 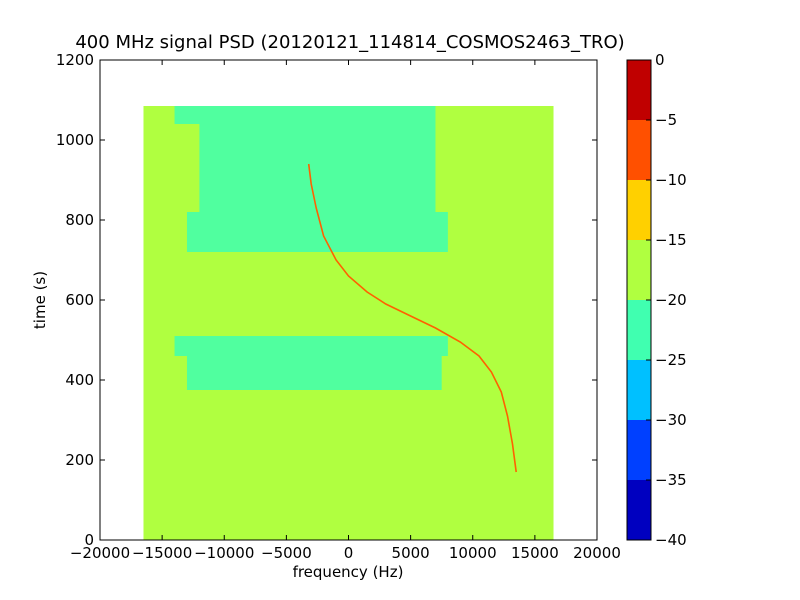 What do you see at coordinates (75, 140) in the screenshot?
I see `y-tick-label: 1000` at bounding box center [75, 140].